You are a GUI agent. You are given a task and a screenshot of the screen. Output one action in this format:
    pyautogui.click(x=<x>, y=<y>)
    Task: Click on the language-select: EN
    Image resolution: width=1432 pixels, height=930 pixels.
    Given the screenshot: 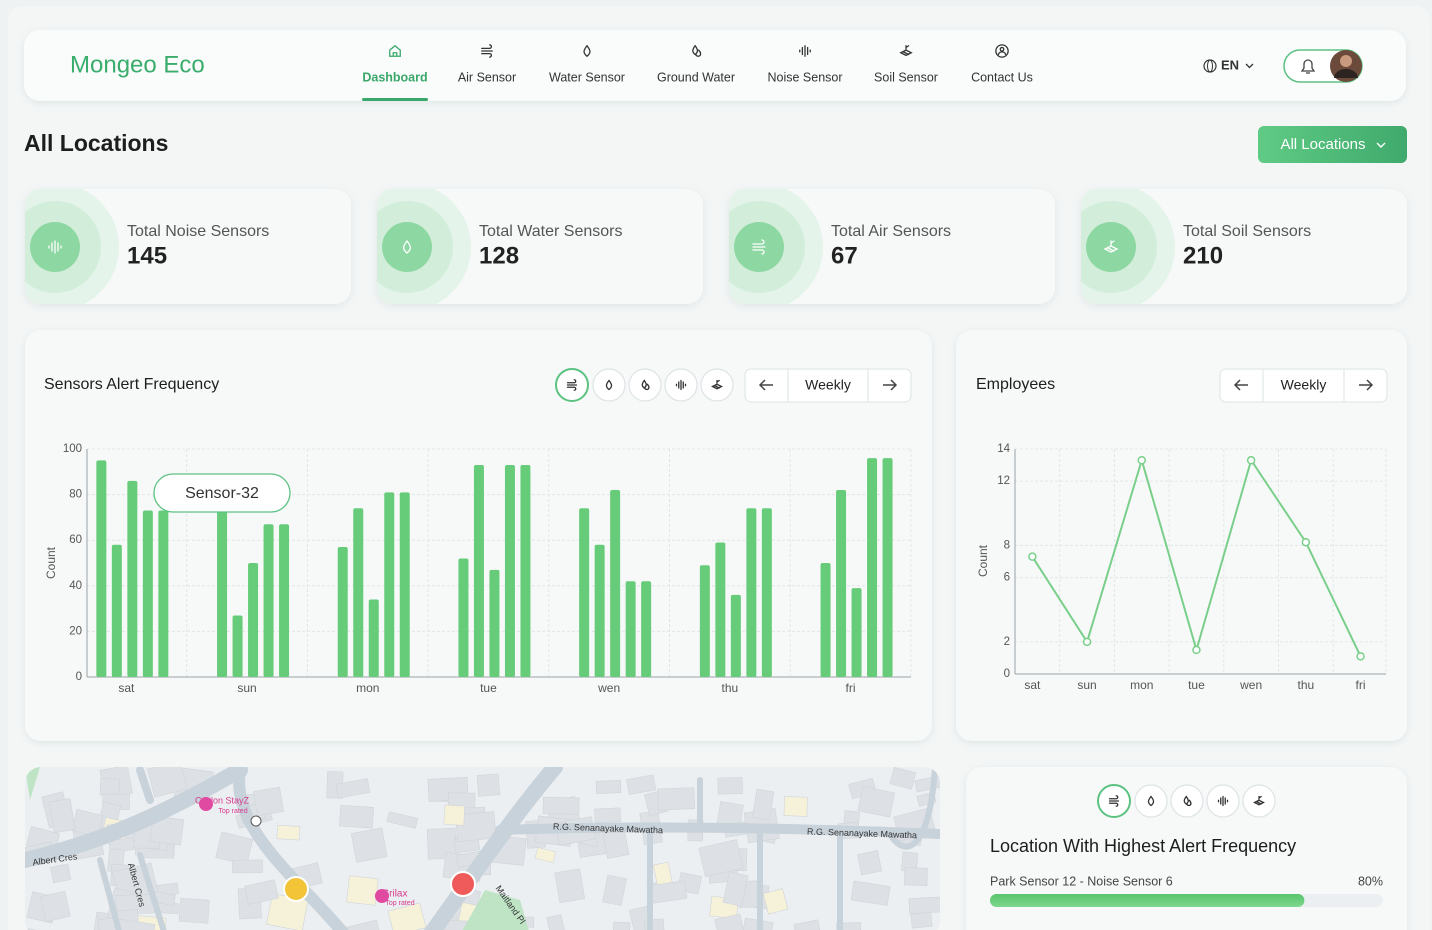 What is the action you would take?
    pyautogui.click(x=1228, y=65)
    